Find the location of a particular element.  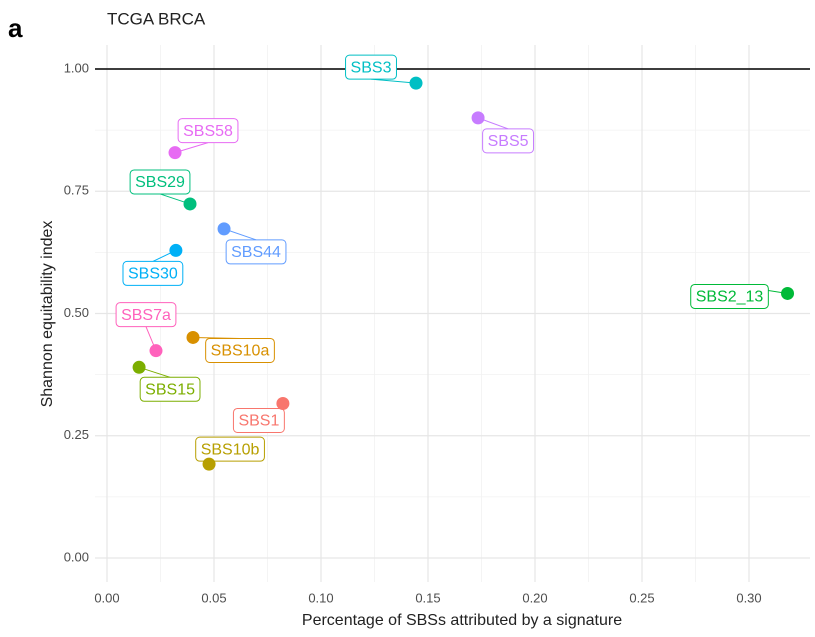

x-tick-label: 0.20 is located at coordinates (534, 597).